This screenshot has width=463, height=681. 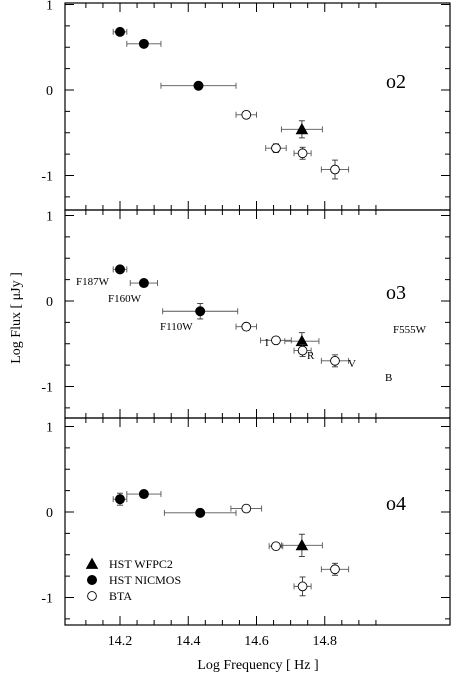 I want to click on panel-o3-annotation-F187W: F187W, so click(x=93, y=282).